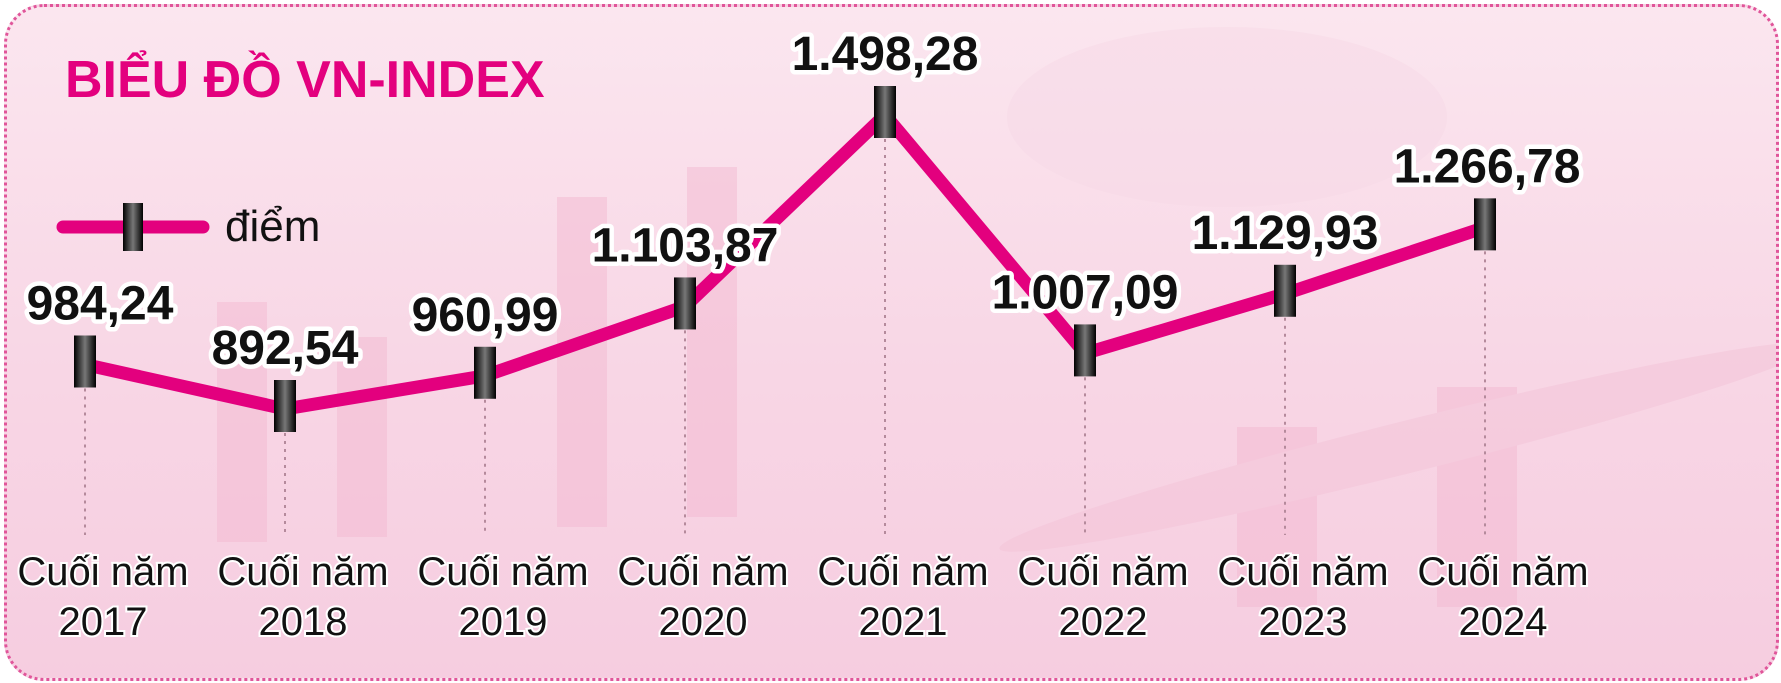 This screenshot has height=683, width=1781. Describe the element at coordinates (1103, 622) in the screenshot. I see `x-tick-label-year: 2022` at that location.